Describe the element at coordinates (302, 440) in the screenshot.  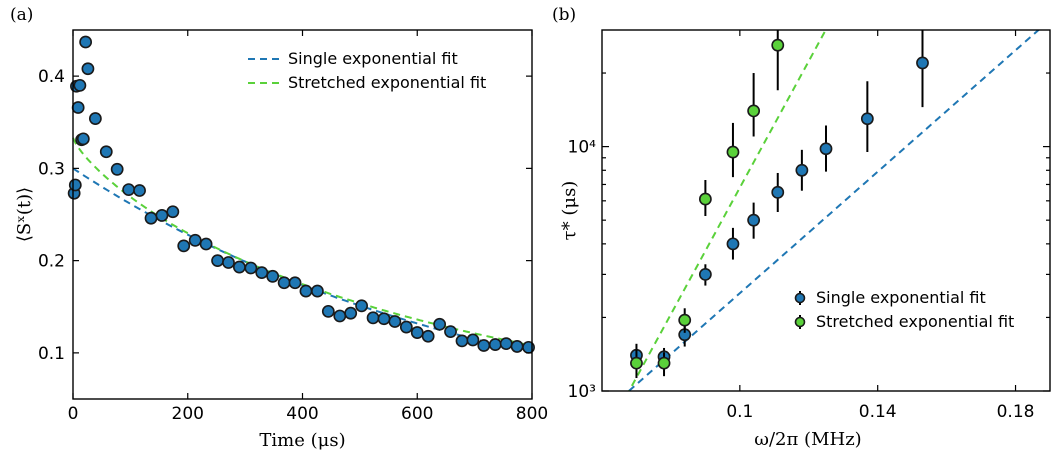
I see `x-axis-label-a: Time (μs)` at that location.